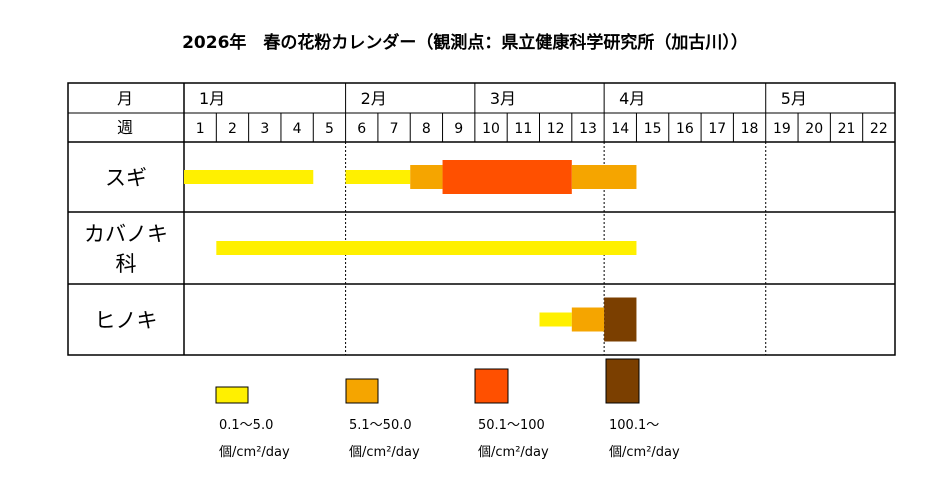 The image size is (930, 497). What do you see at coordinates (426, 129) in the screenshot?
I see `week-label: 8` at bounding box center [426, 129].